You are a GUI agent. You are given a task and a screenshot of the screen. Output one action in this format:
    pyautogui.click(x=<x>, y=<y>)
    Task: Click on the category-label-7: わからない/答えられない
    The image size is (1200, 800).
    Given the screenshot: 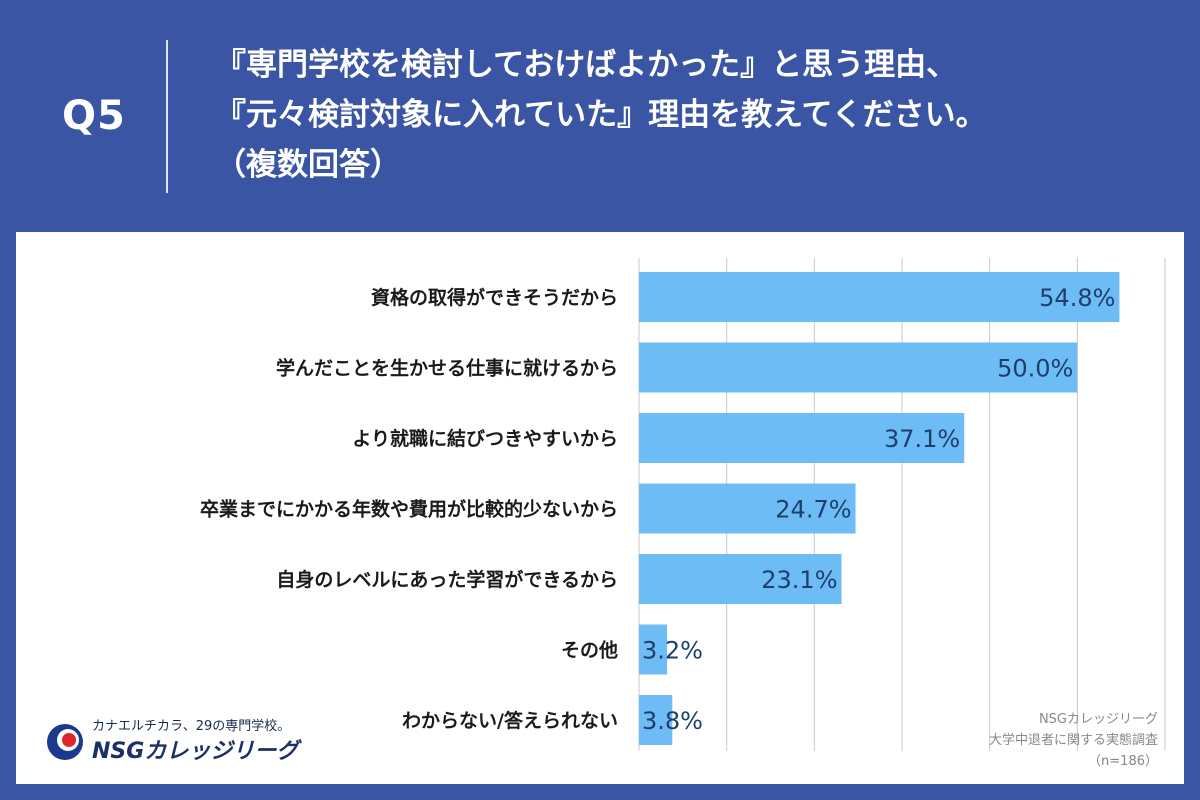 What is the action you would take?
    pyautogui.click(x=510, y=720)
    